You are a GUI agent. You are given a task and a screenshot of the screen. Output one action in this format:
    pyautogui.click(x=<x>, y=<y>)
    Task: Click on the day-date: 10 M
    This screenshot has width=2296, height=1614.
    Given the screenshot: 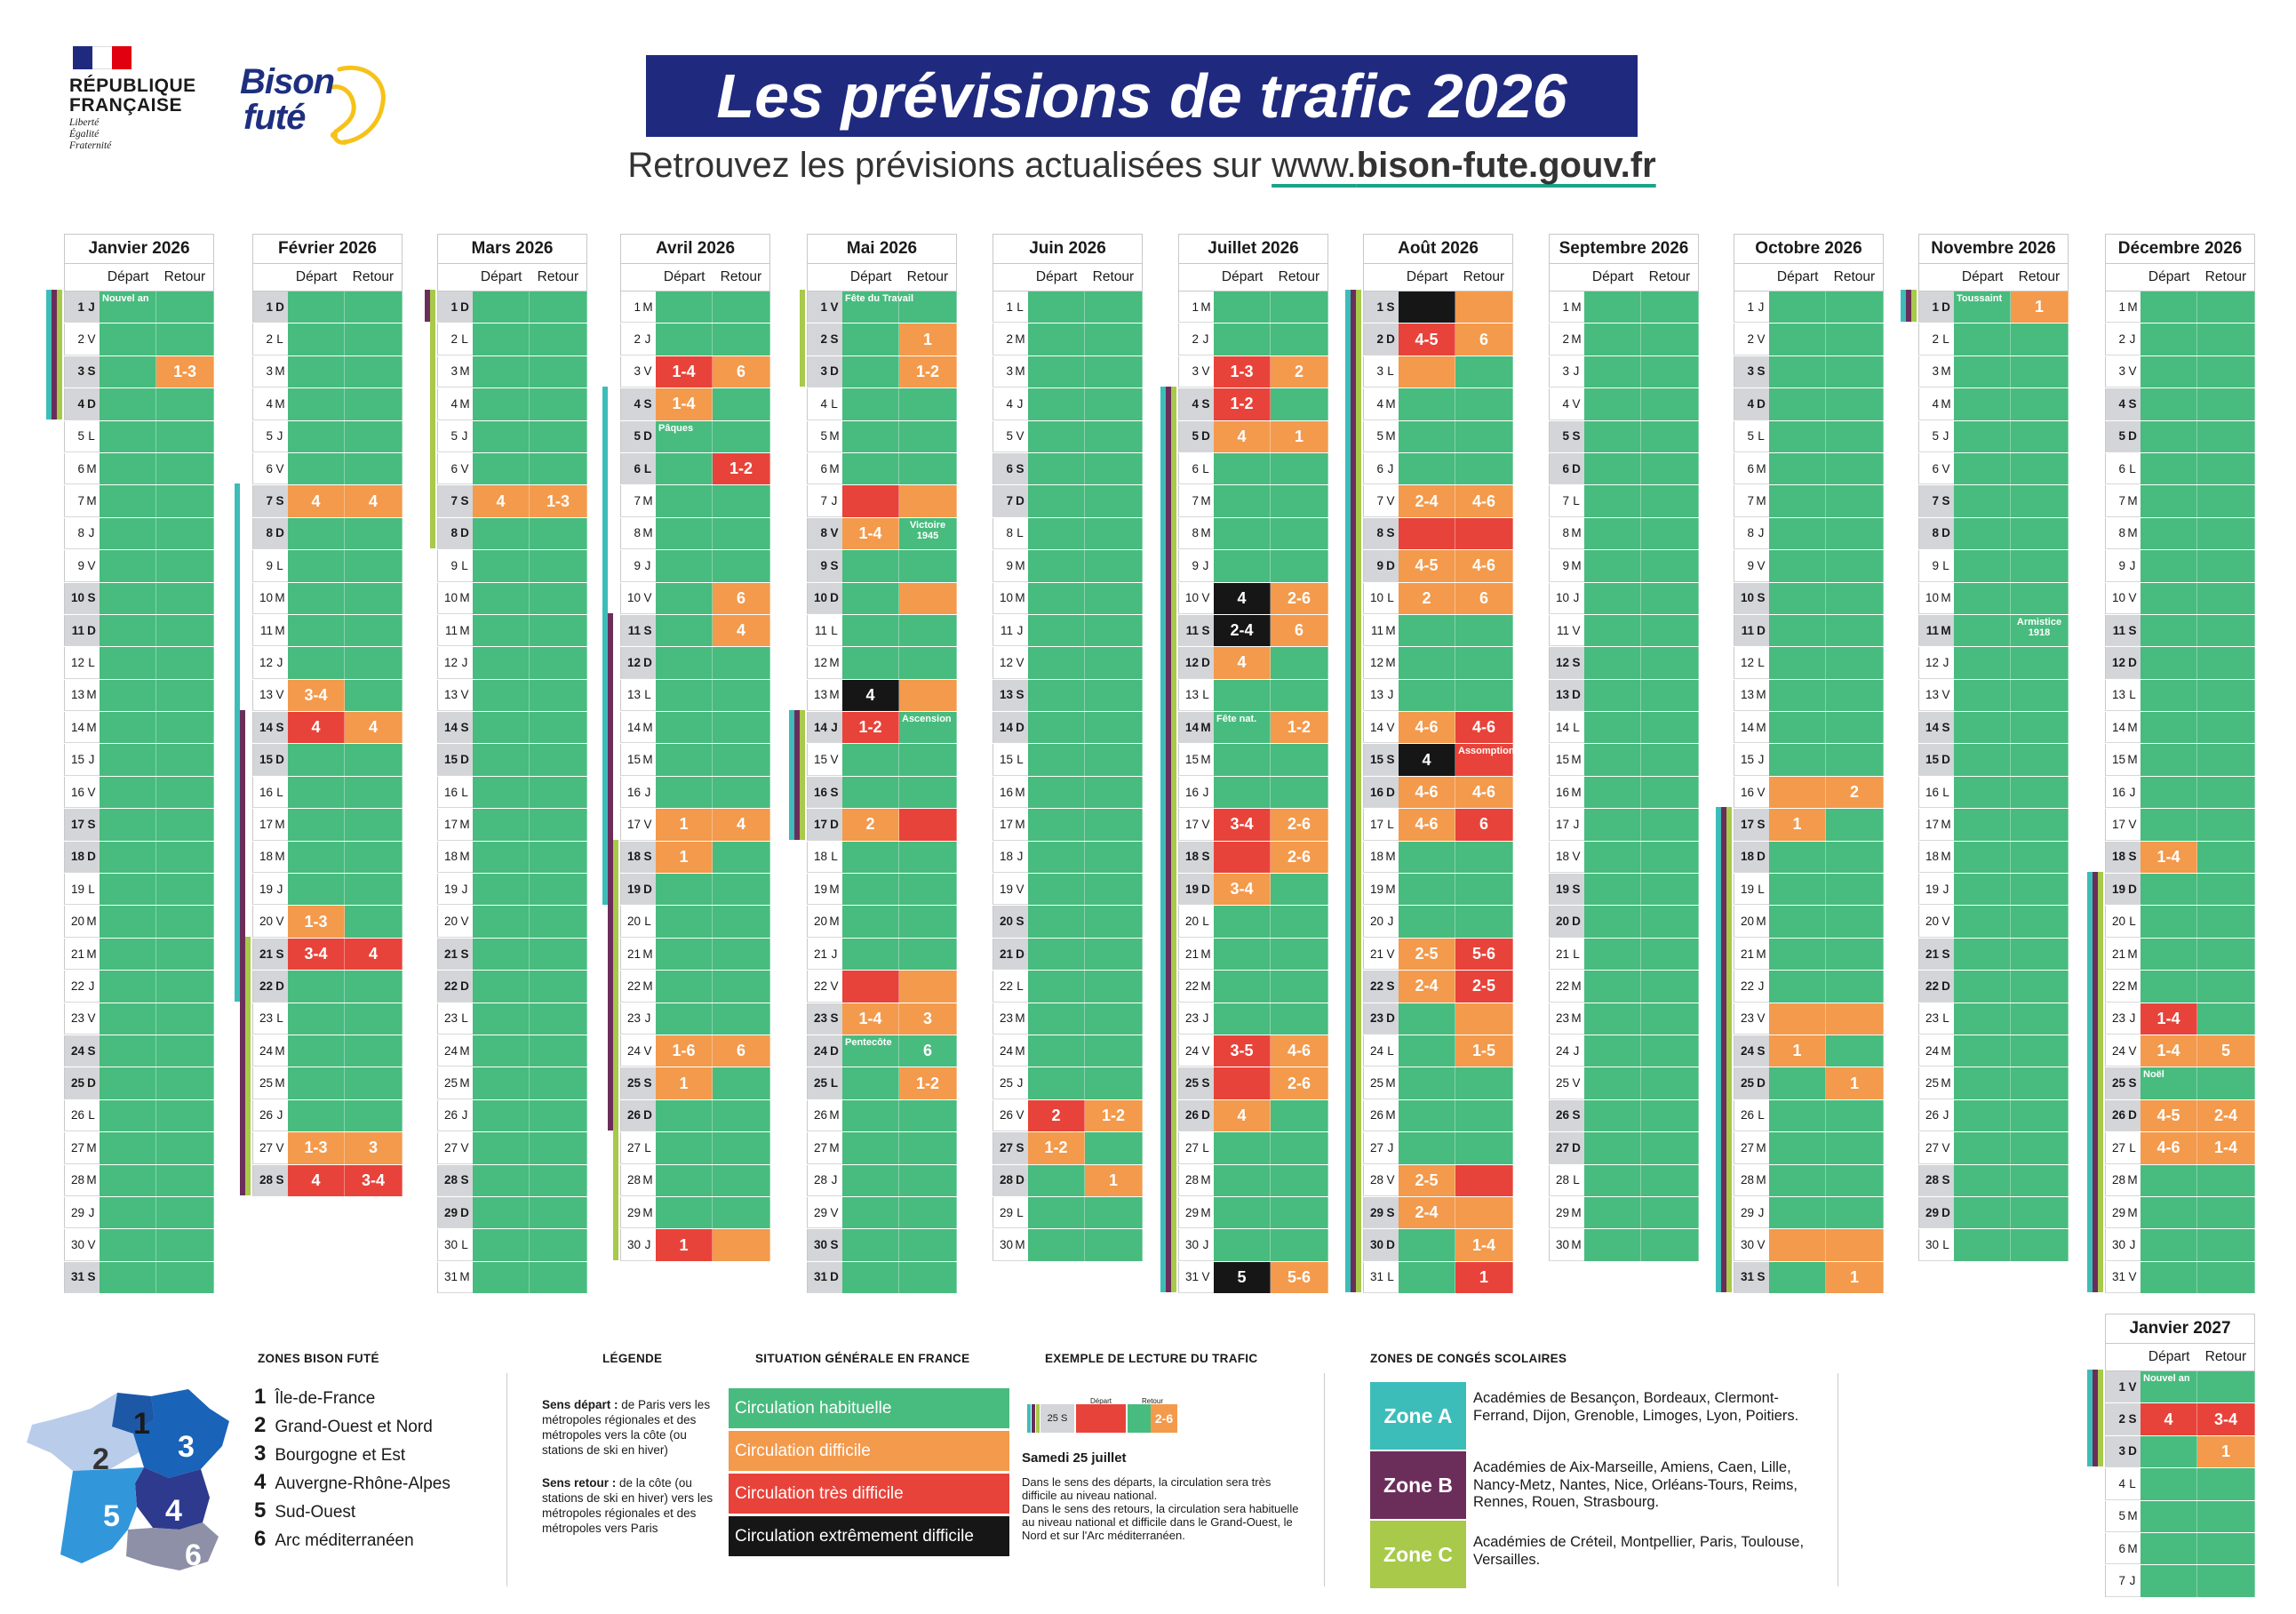 What is the action you would take?
    pyautogui.click(x=1936, y=598)
    